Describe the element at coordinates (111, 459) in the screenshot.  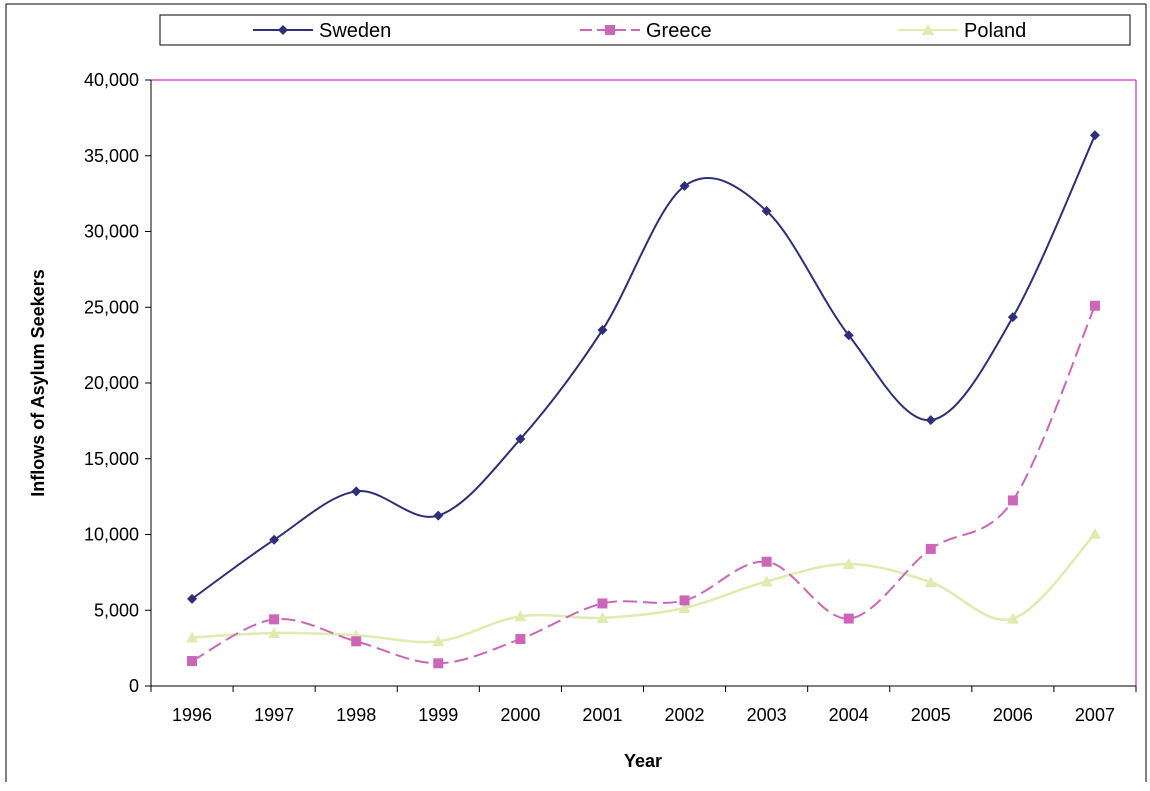
I see `y-tick-label: 15,000` at that location.